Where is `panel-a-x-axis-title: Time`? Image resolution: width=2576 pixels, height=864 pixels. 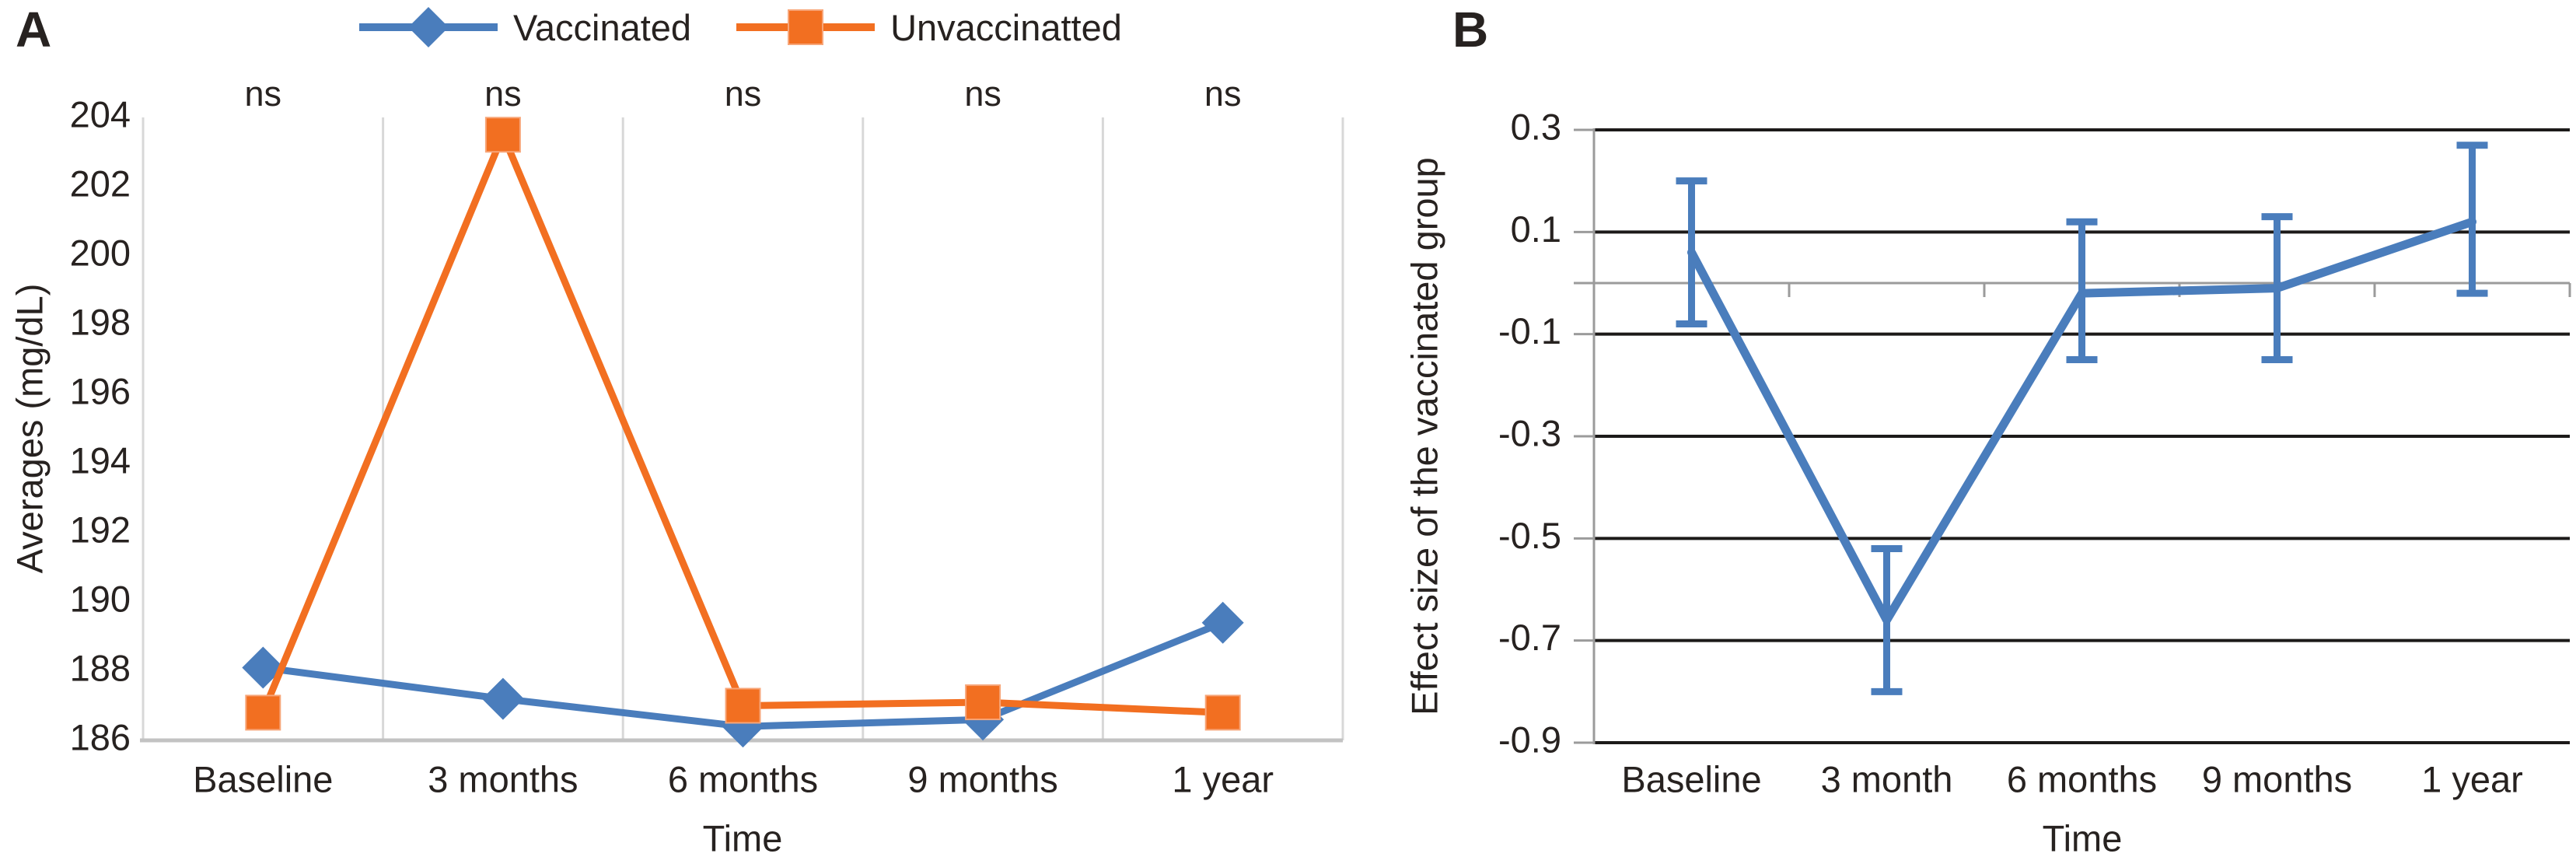
panel-a-x-axis-title: Time is located at coordinates (742, 838).